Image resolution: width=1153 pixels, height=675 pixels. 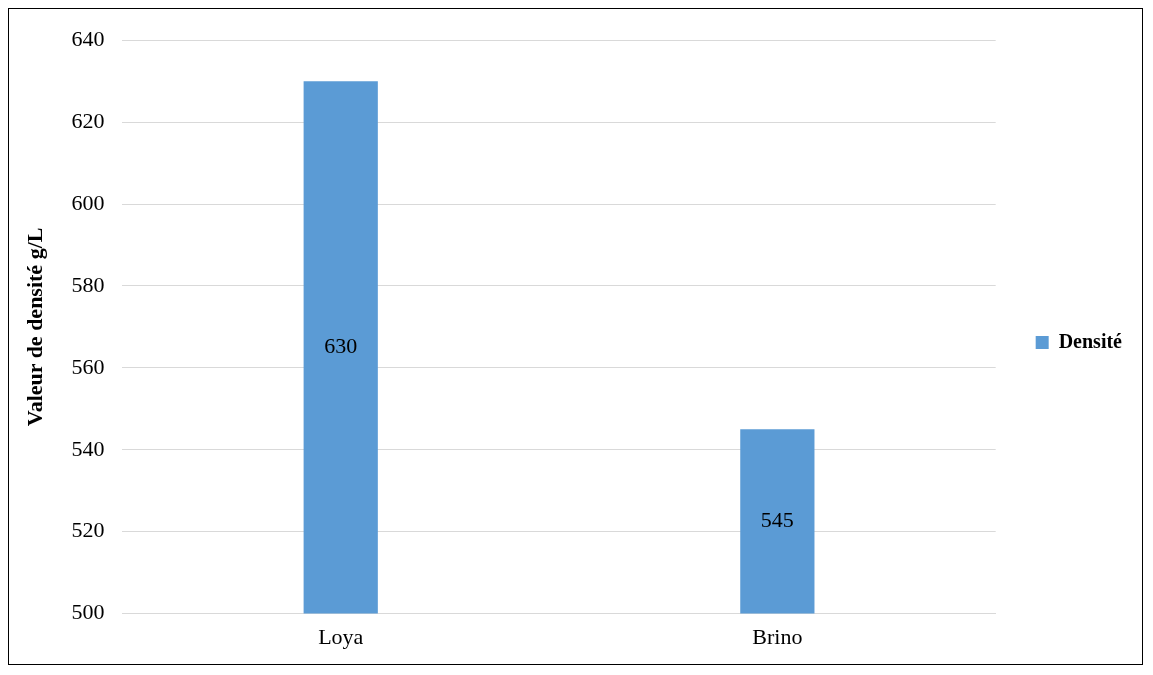 I want to click on x-tick-label: Brino, so click(x=777, y=636).